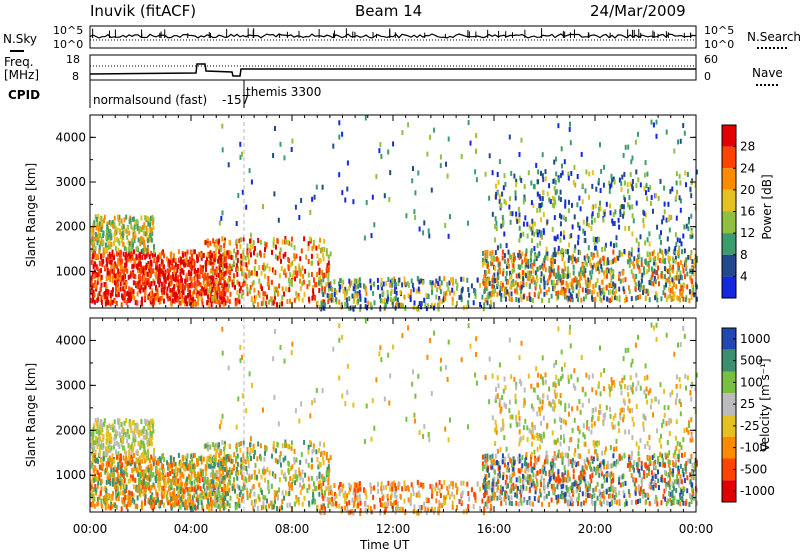 The width and height of the screenshot is (800, 554). Describe the element at coordinates (284, 92) in the screenshot. I see `cpid-mode2: themis 3300` at that location.